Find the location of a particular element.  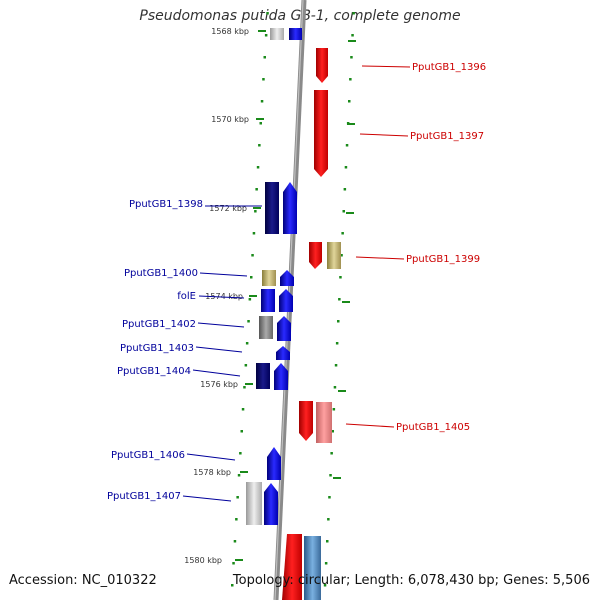

gene-block-top-blue is located at coordinates (295, 34).